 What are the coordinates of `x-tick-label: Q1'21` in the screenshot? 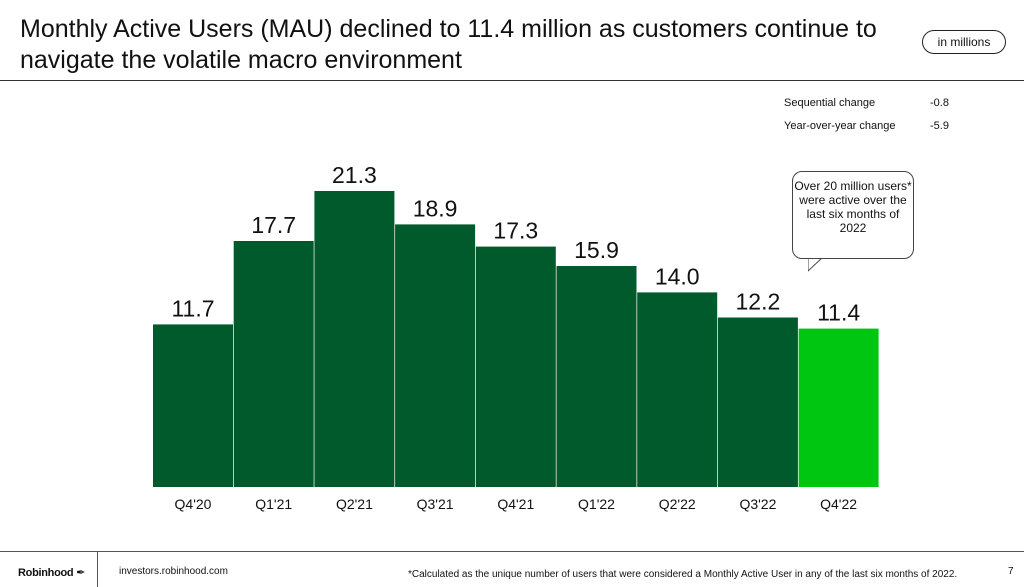 It's located at (273, 504).